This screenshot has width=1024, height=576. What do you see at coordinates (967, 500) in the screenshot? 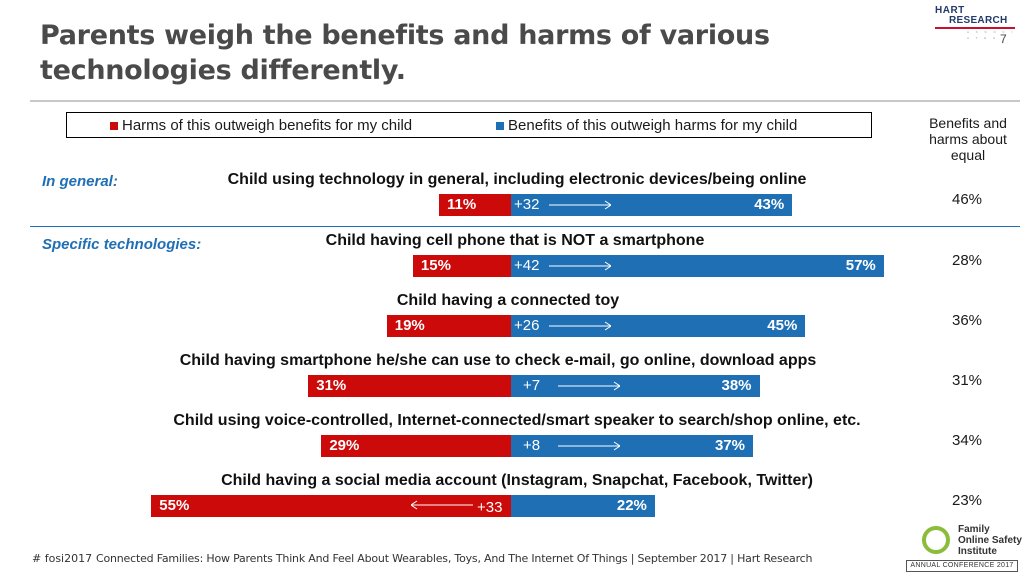
I see `equal-value-label: 23%` at bounding box center [967, 500].